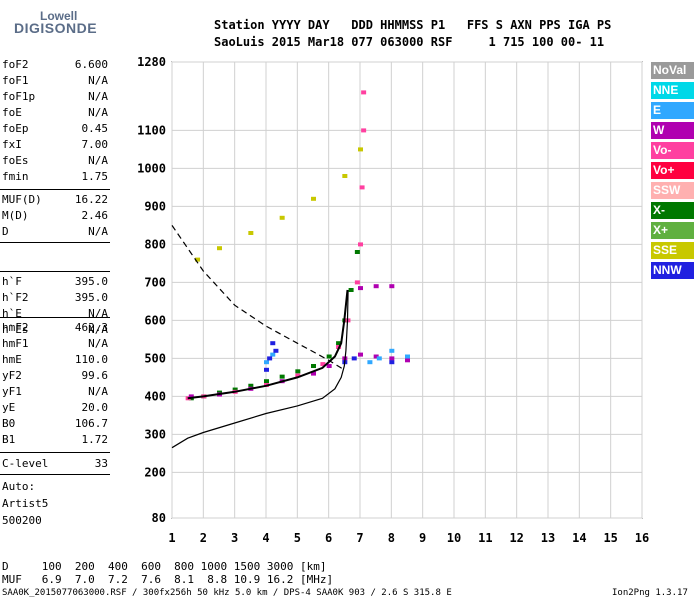 This screenshot has height=600, width=700. Describe the element at coordinates (391, 538) in the screenshot. I see `x-tick-label: 8` at that location.